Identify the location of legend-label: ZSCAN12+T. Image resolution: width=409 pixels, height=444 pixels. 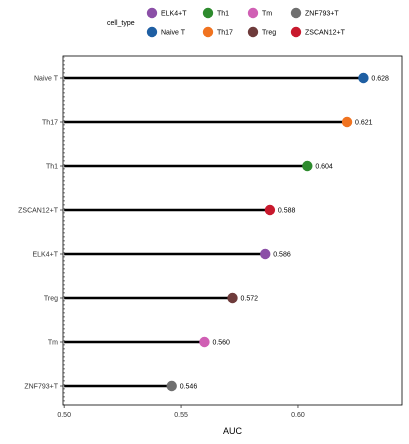
(325, 33).